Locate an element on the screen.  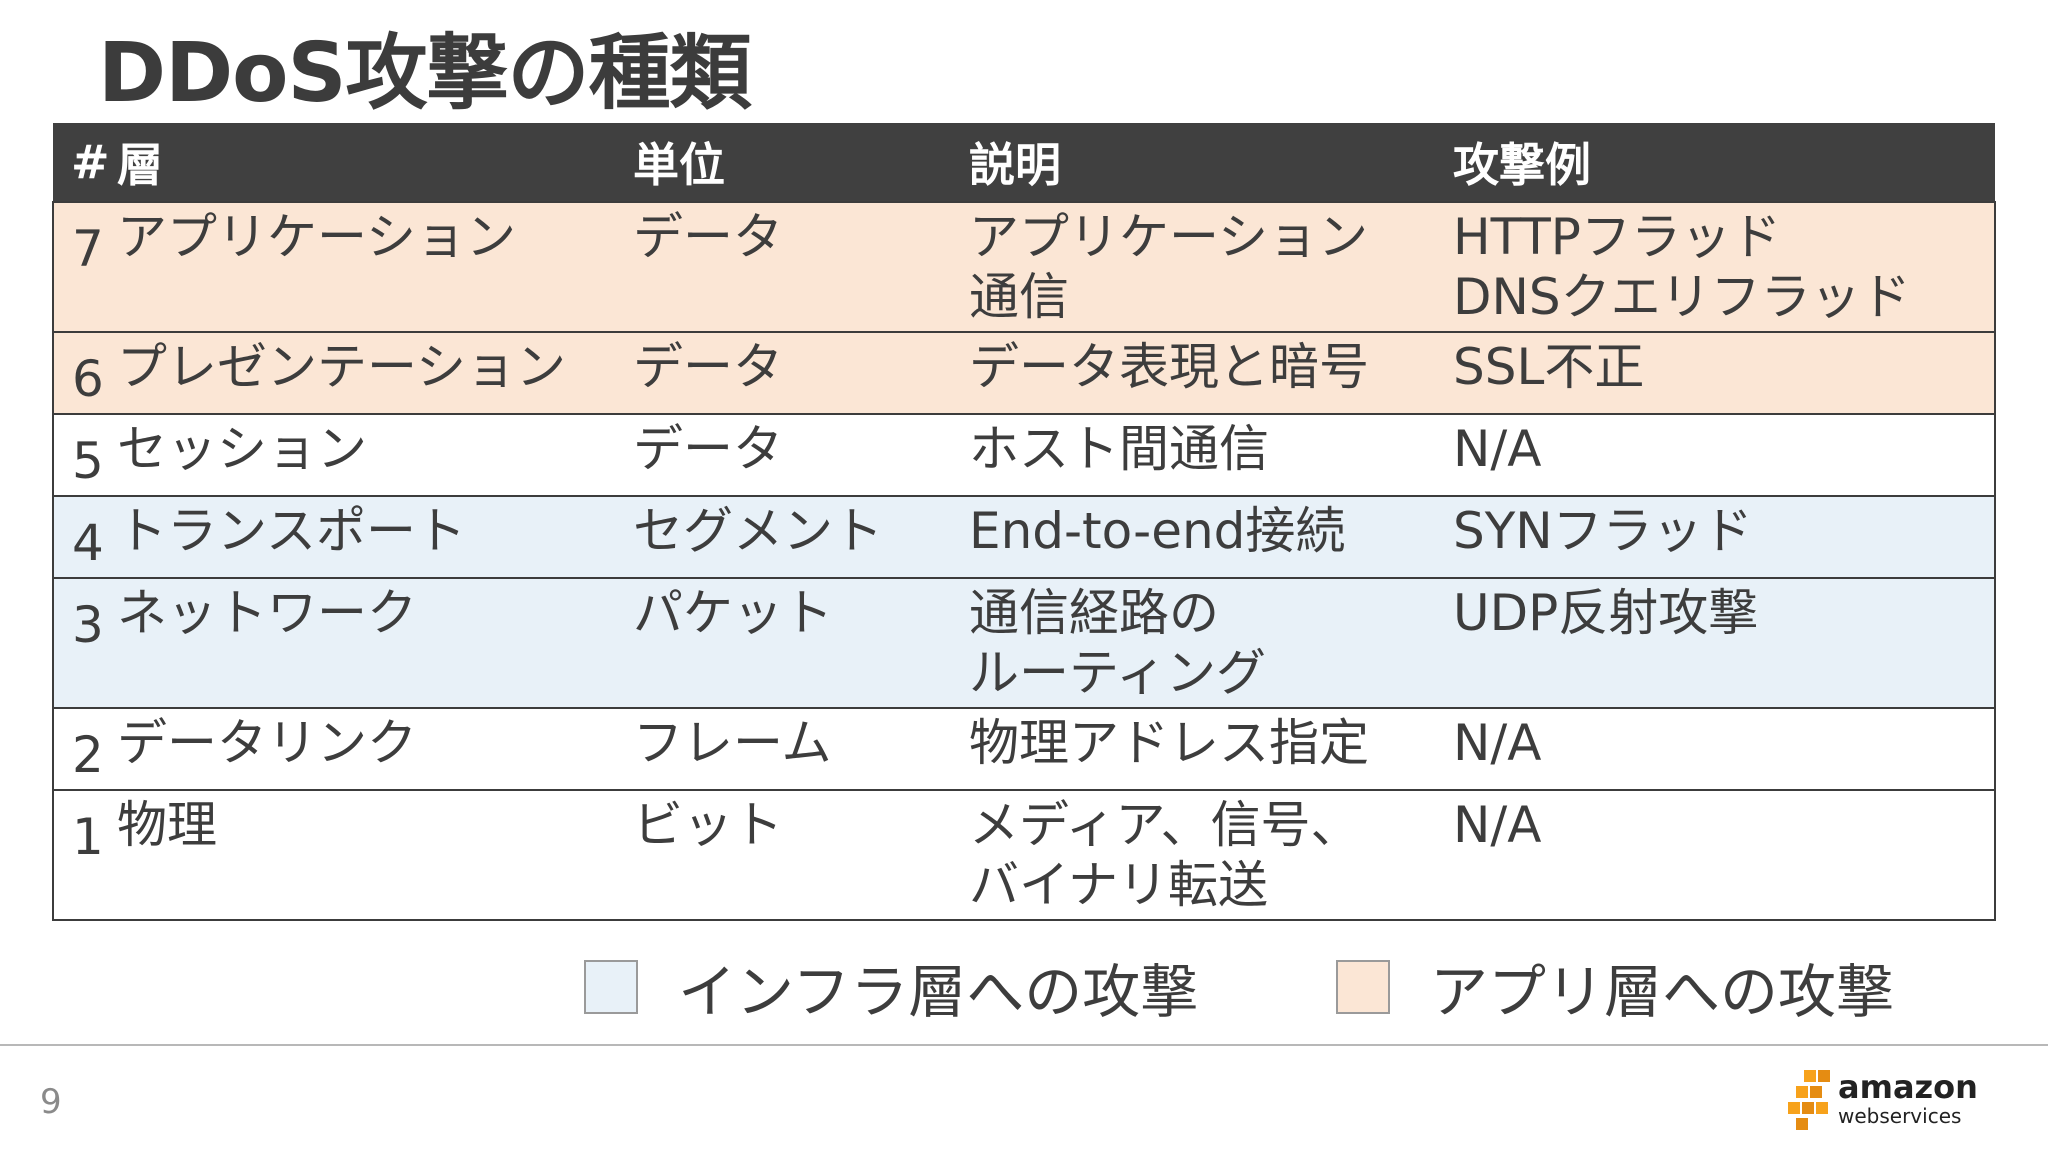
row-layer: 物理 is located at coordinates (357, 855).